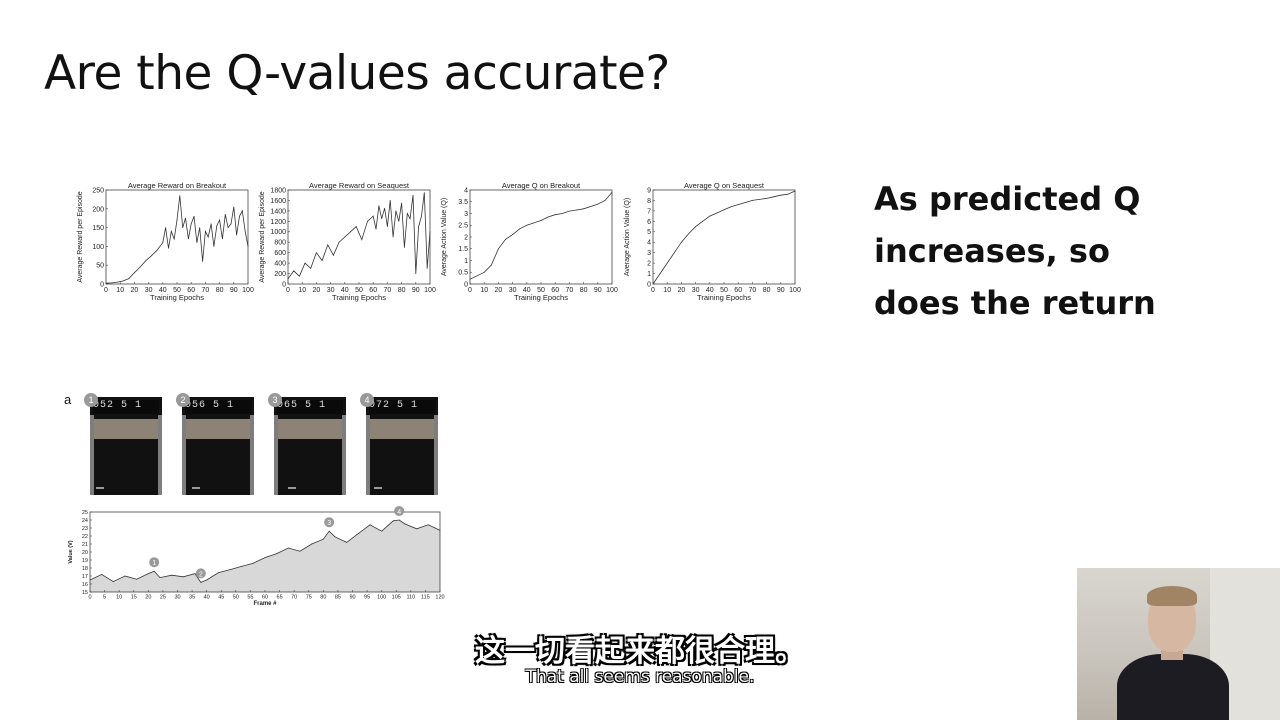 This screenshot has height=720, width=1280. Describe the element at coordinates (463, 249) in the screenshot. I see `y-tick-label: 1.5` at that location.